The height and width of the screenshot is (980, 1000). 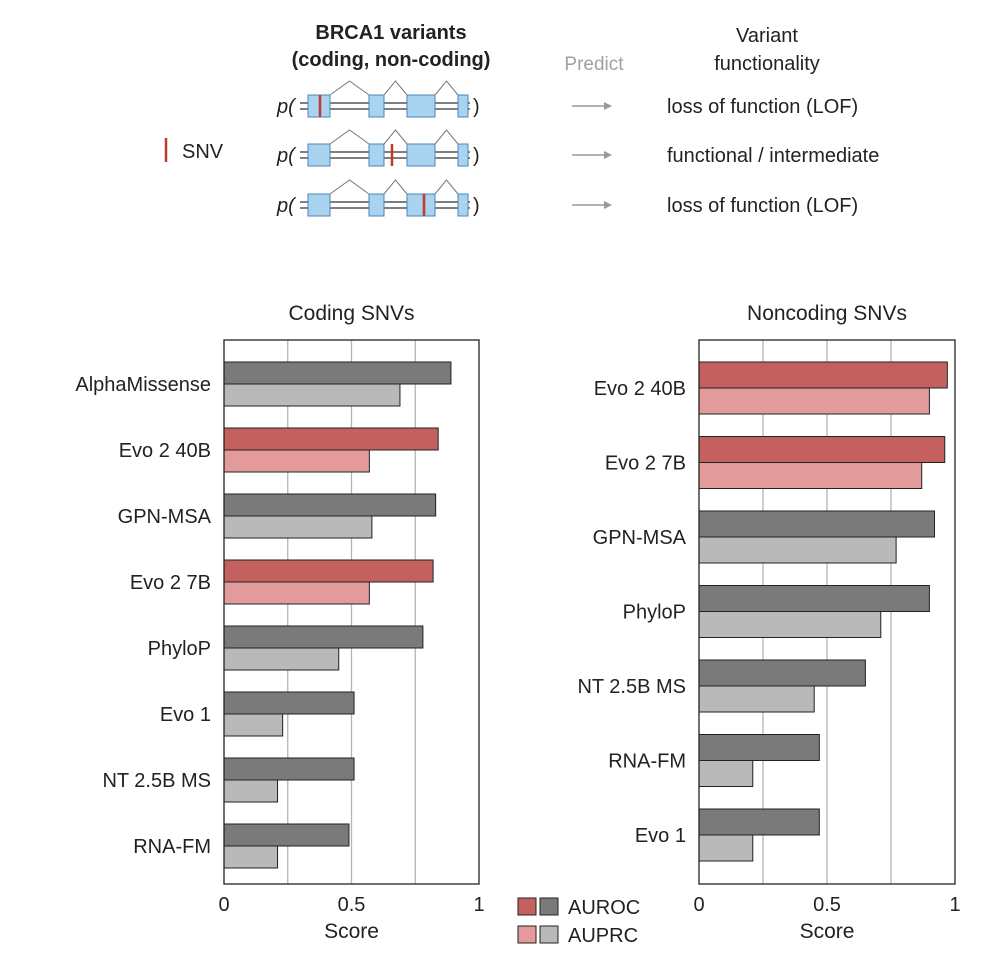 What do you see at coordinates (549, 934) in the screenshot?
I see `legend-auprc-other-swatch` at bounding box center [549, 934].